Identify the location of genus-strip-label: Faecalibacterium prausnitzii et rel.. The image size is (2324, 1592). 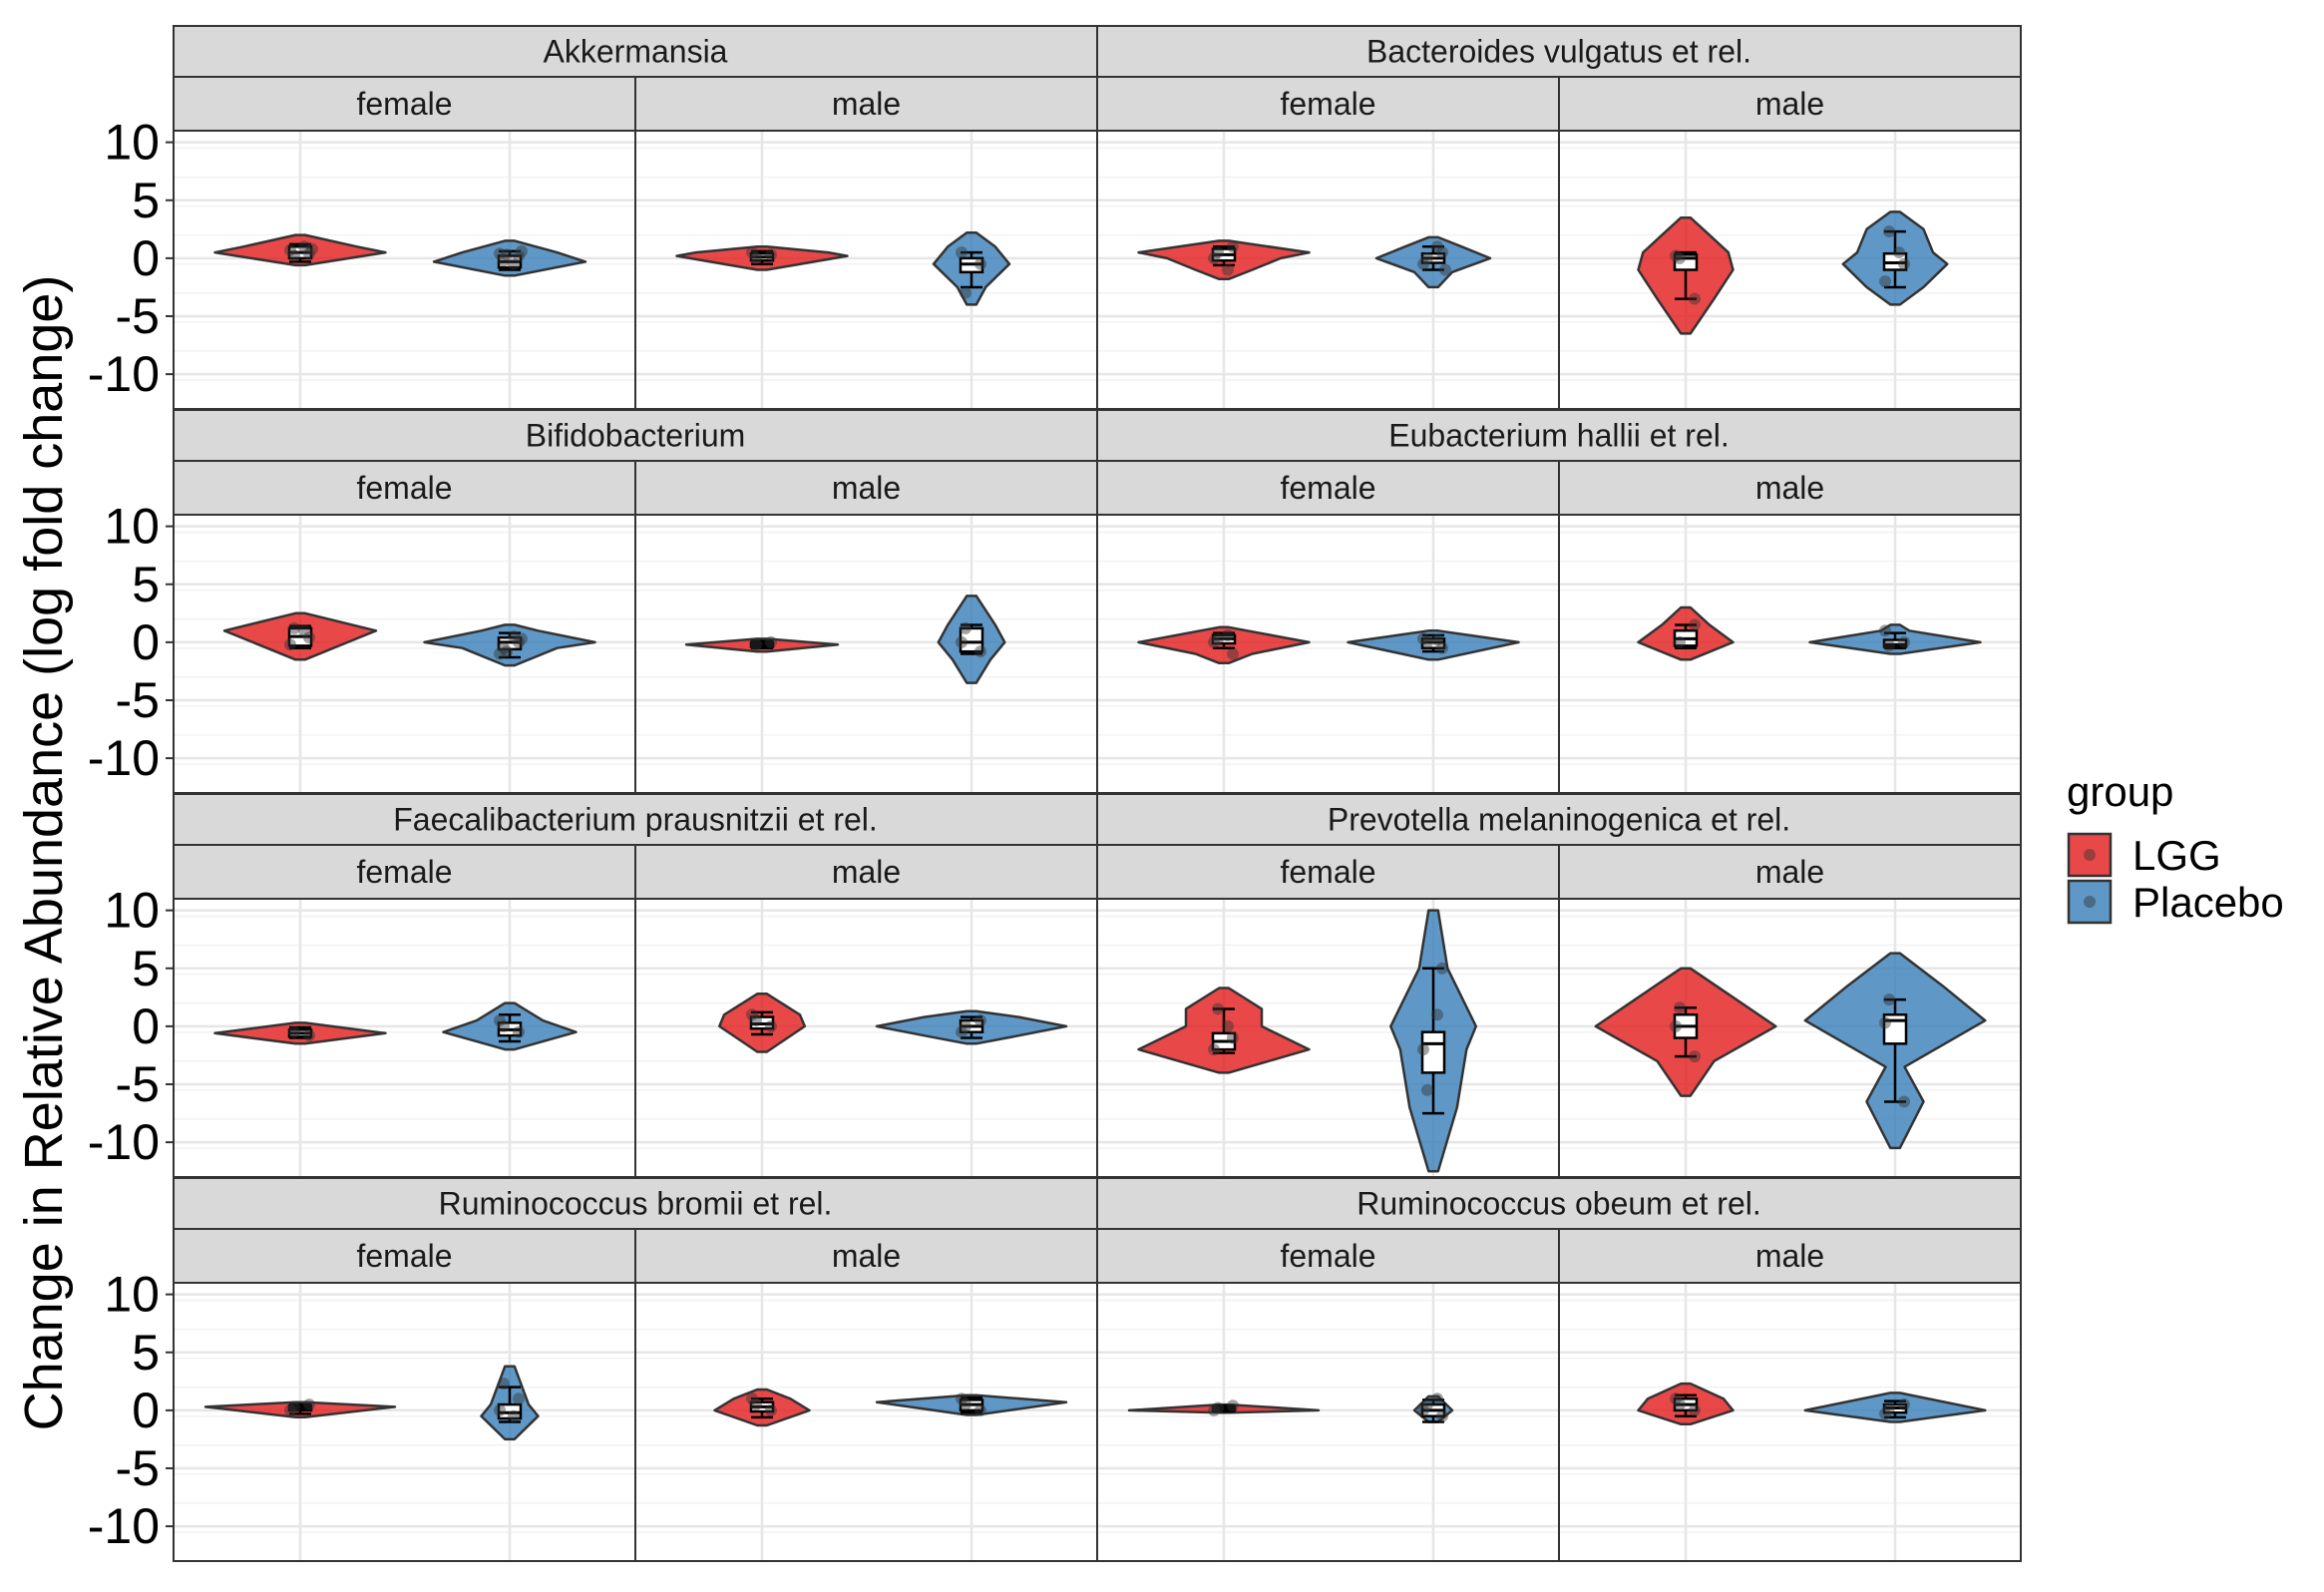
(635, 820).